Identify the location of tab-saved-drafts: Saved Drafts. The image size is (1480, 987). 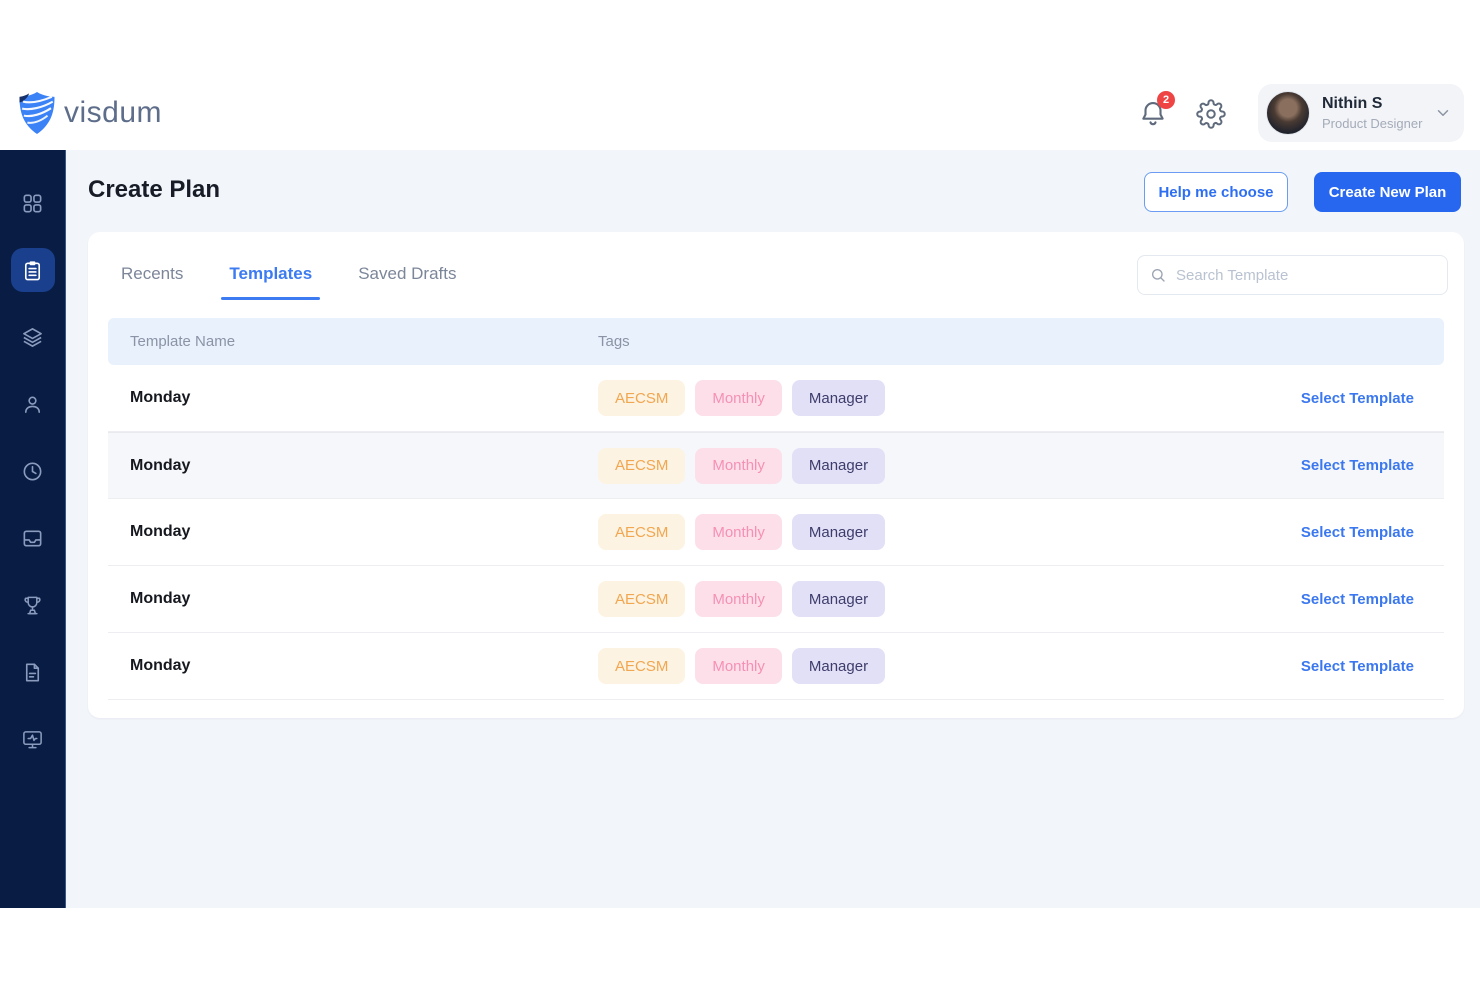
(407, 273).